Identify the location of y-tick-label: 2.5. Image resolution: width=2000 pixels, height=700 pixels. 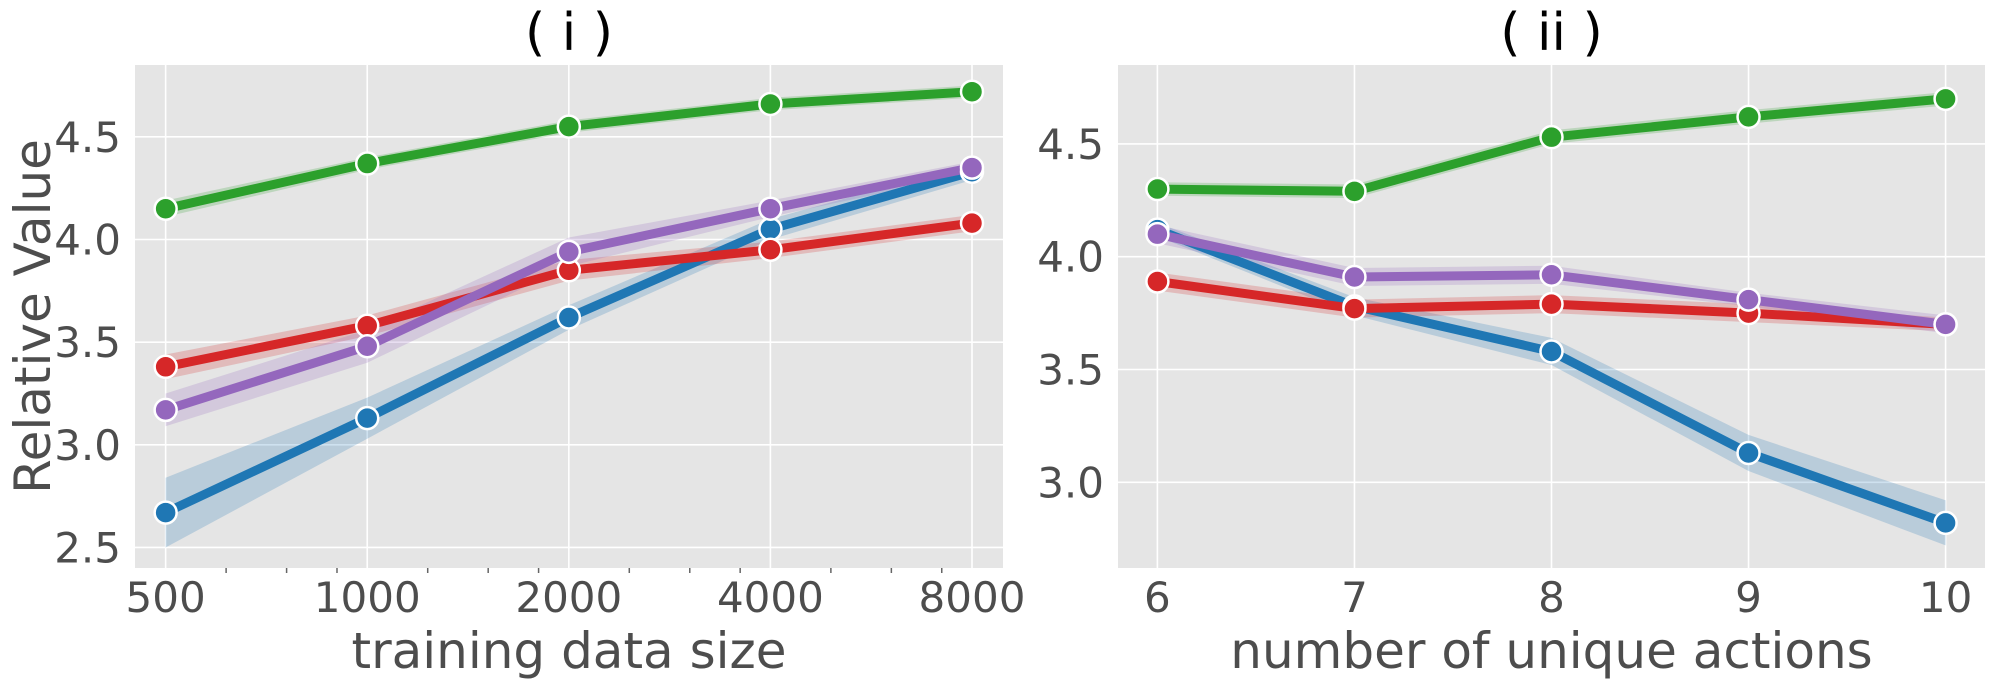
(87, 547).